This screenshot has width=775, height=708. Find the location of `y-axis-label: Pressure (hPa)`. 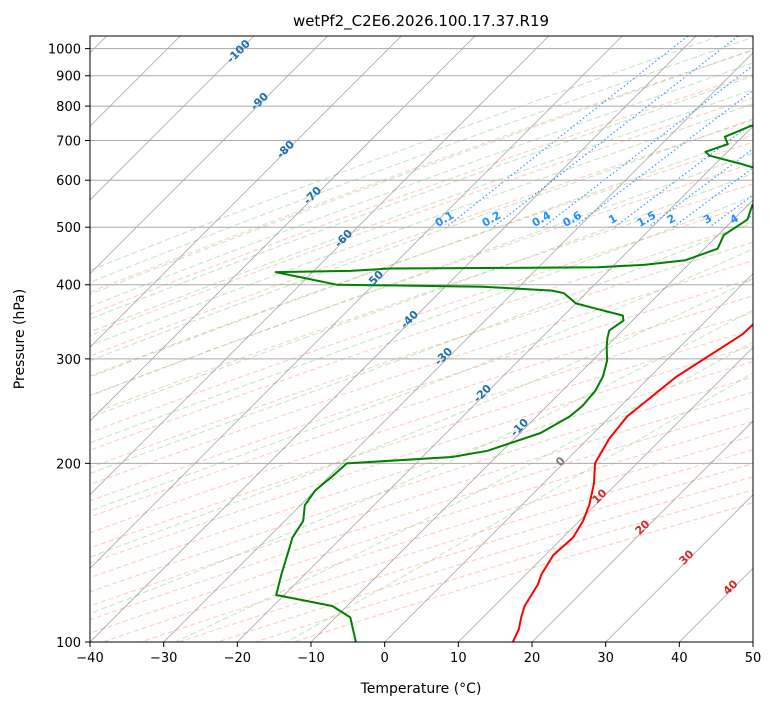

y-axis-label: Pressure (hPa) is located at coordinates (20, 339).